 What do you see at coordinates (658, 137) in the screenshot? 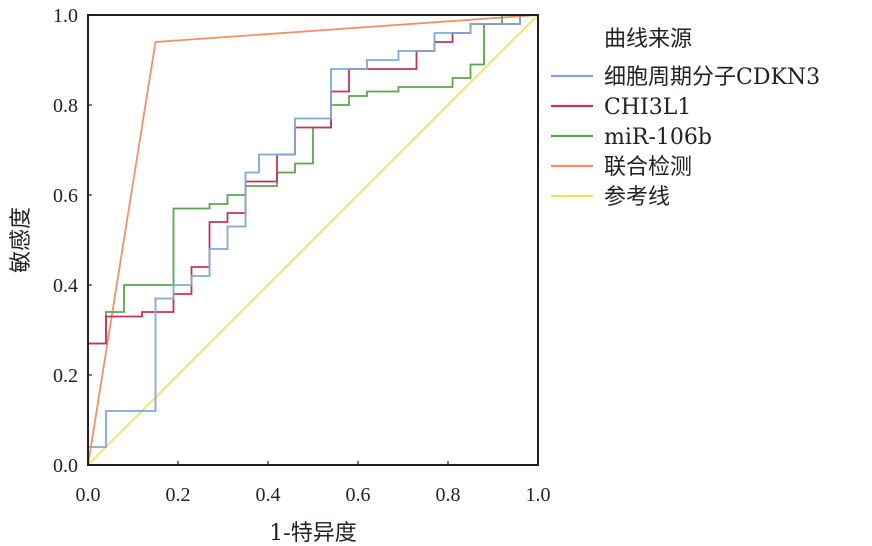
I see `legend-label-2: miR-106b` at bounding box center [658, 137].